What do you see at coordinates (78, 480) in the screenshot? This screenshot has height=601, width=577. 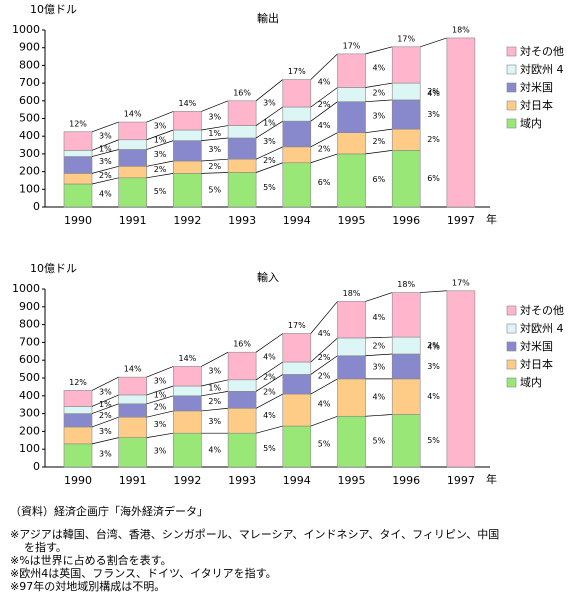 I see `x-tick-label: 1990` at bounding box center [78, 480].